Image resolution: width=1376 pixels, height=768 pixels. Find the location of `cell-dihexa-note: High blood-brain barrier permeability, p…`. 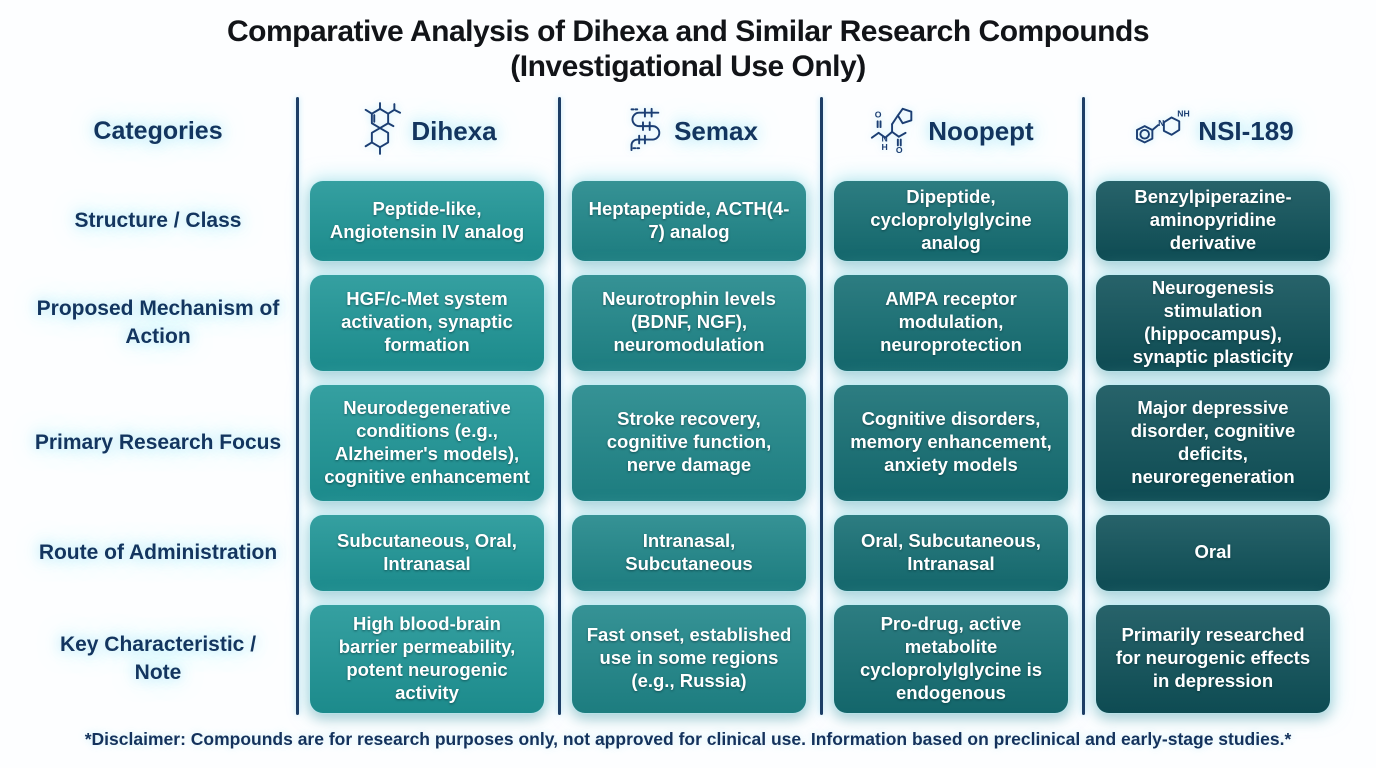

cell-dihexa-note: High blood-brain barrier permeability, p… is located at coordinates (427, 658).